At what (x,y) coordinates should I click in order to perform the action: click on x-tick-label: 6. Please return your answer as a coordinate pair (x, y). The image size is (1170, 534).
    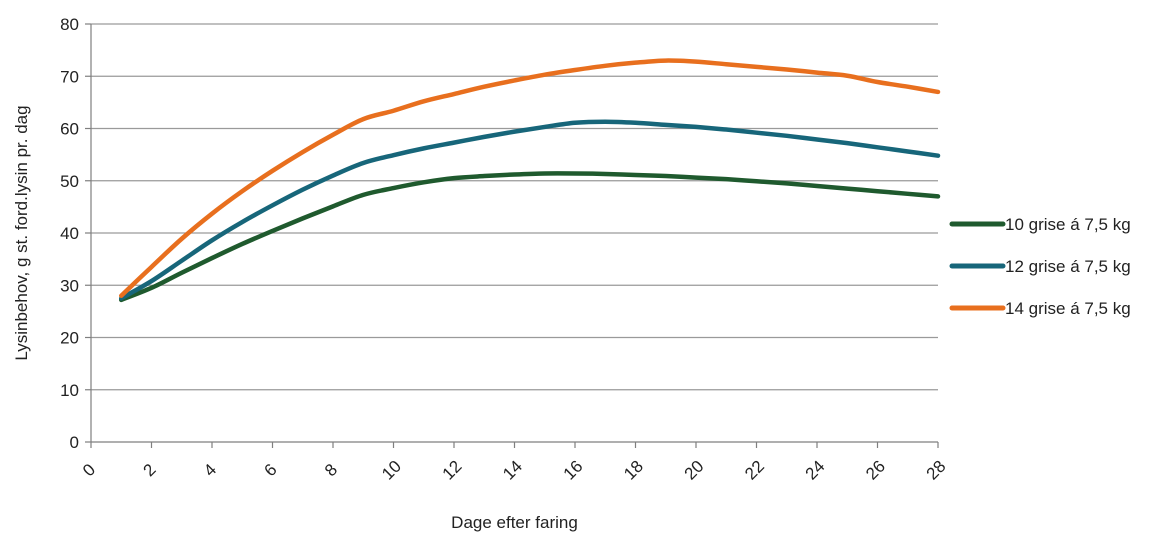
    Looking at the image, I should click on (271, 470).